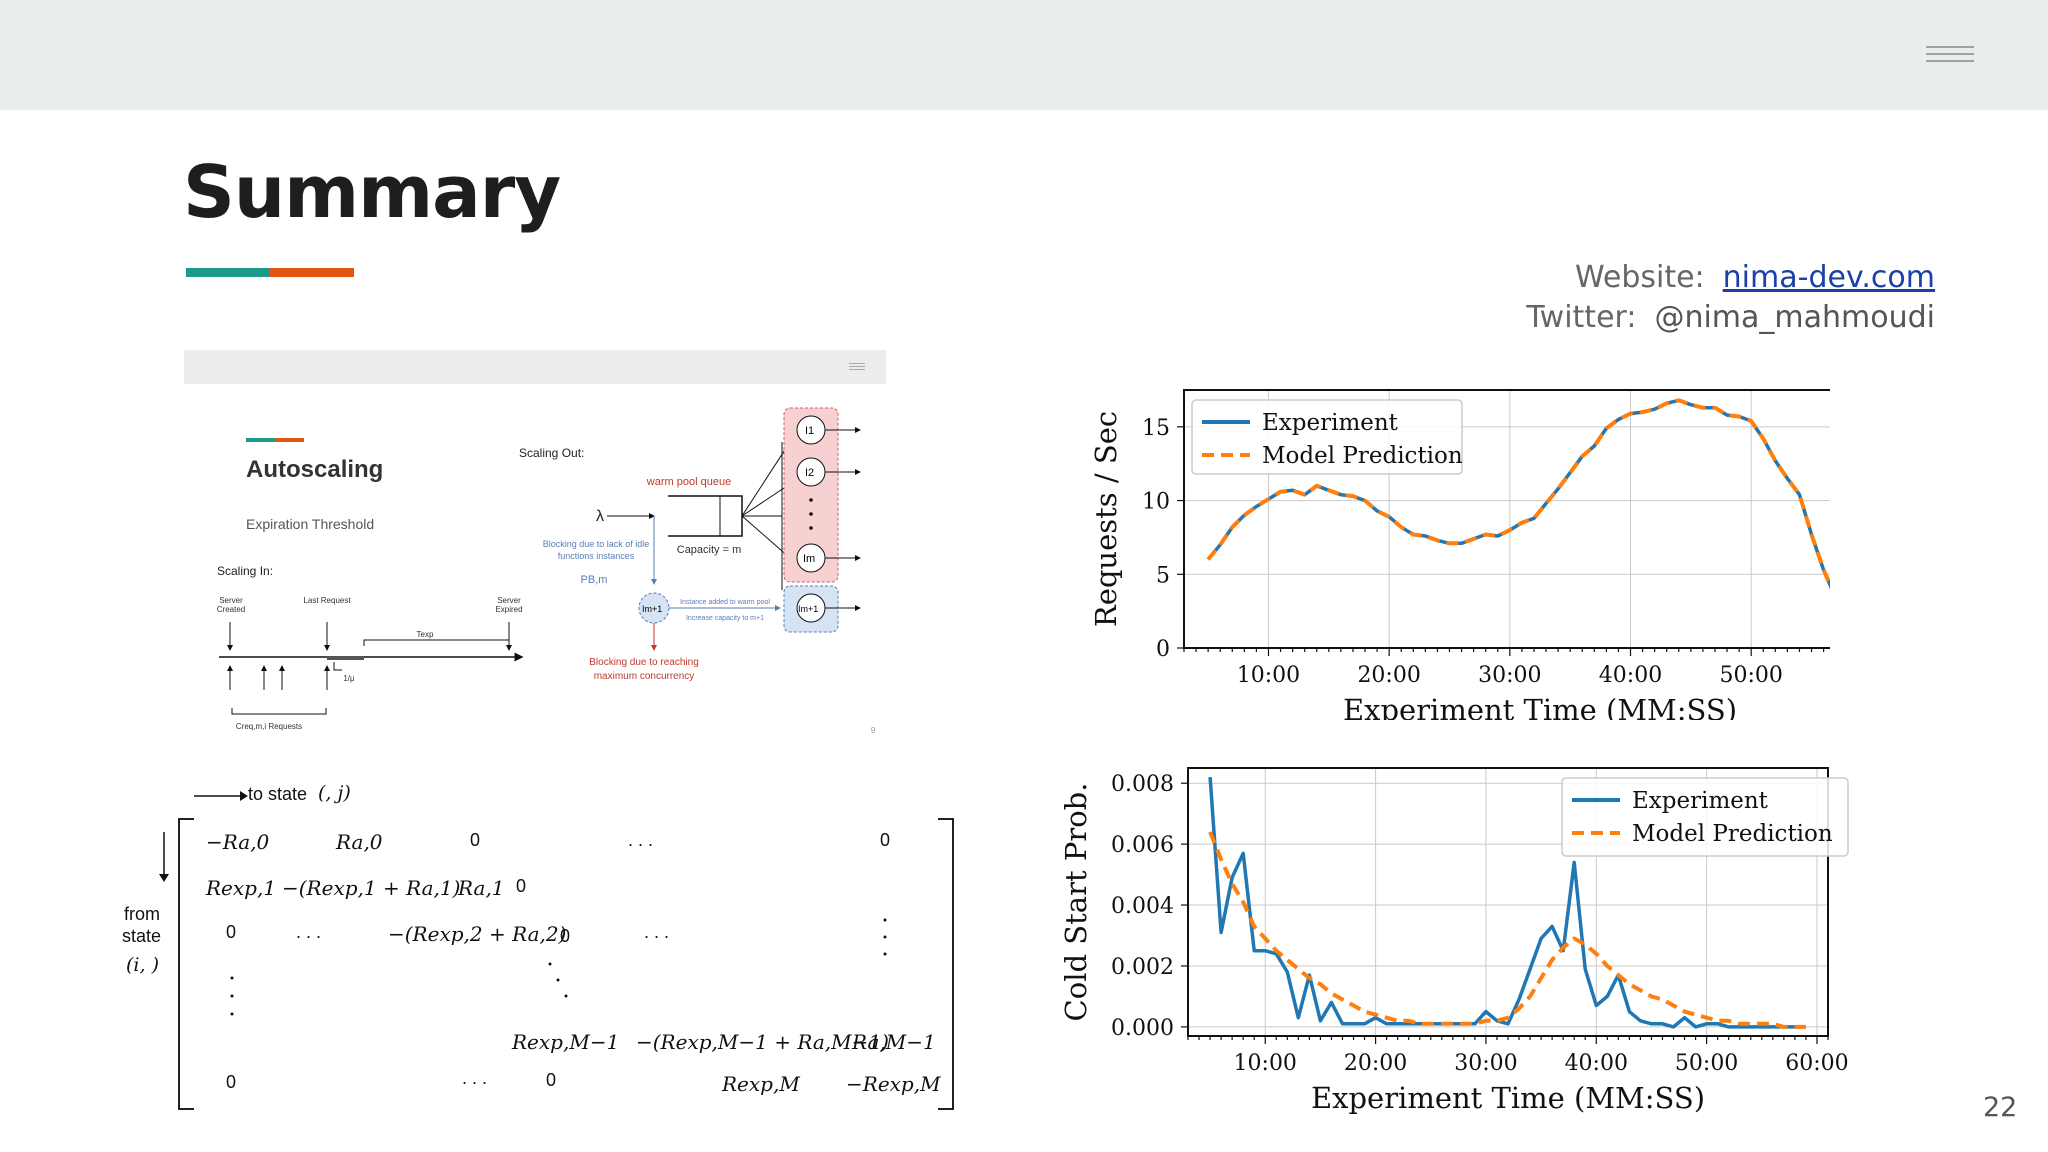 Image resolution: width=2048 pixels, height=1152 pixels. Describe the element at coordinates (535, 367) in the screenshot. I see `thumbnail-header-bar` at that location.